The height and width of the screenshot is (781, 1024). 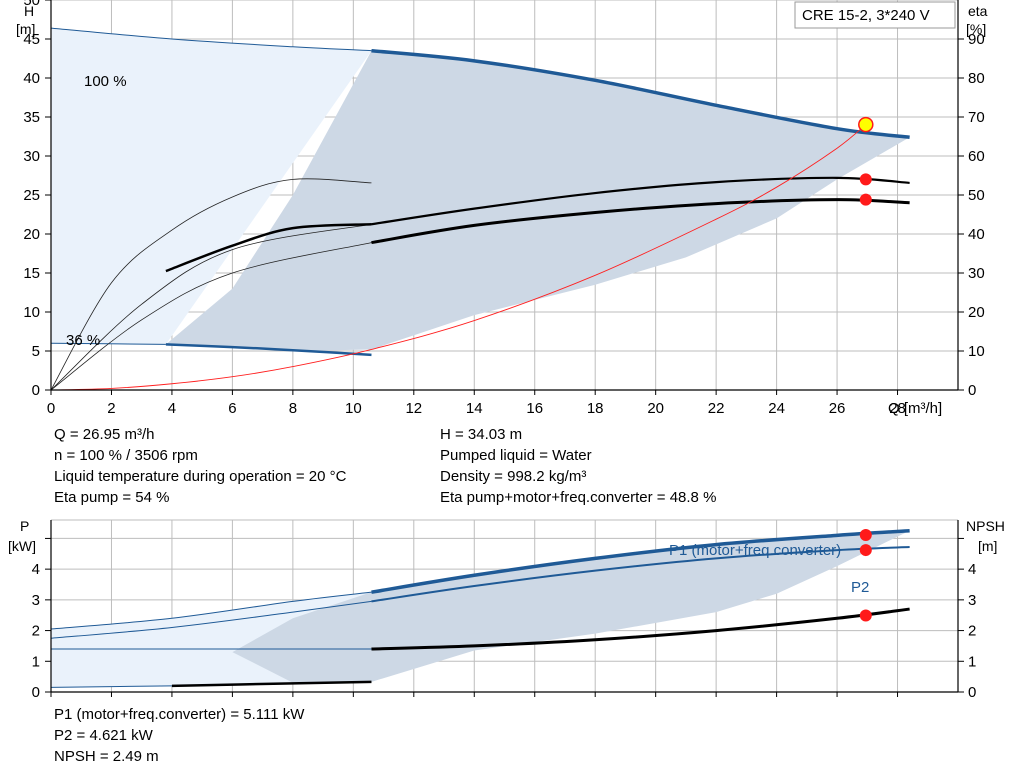 What do you see at coordinates (837, 408) in the screenshot?
I see `tick-label-q: 26` at bounding box center [837, 408].